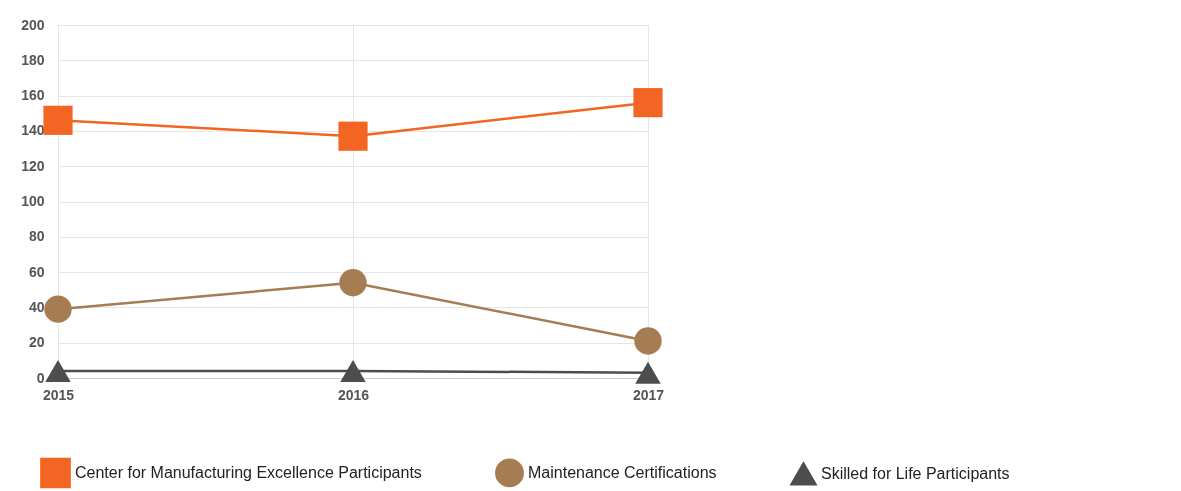 This screenshot has width=1181, height=491. I want to click on y-tick-label: 80, so click(36, 236).